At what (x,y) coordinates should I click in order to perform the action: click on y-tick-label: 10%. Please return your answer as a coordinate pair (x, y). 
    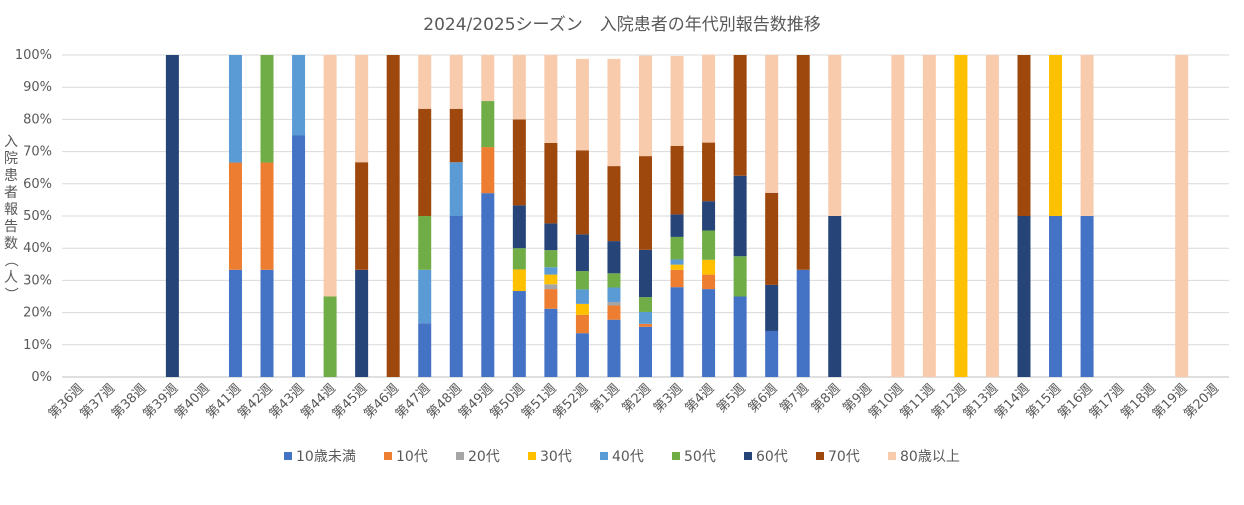
    Looking at the image, I should click on (37, 345).